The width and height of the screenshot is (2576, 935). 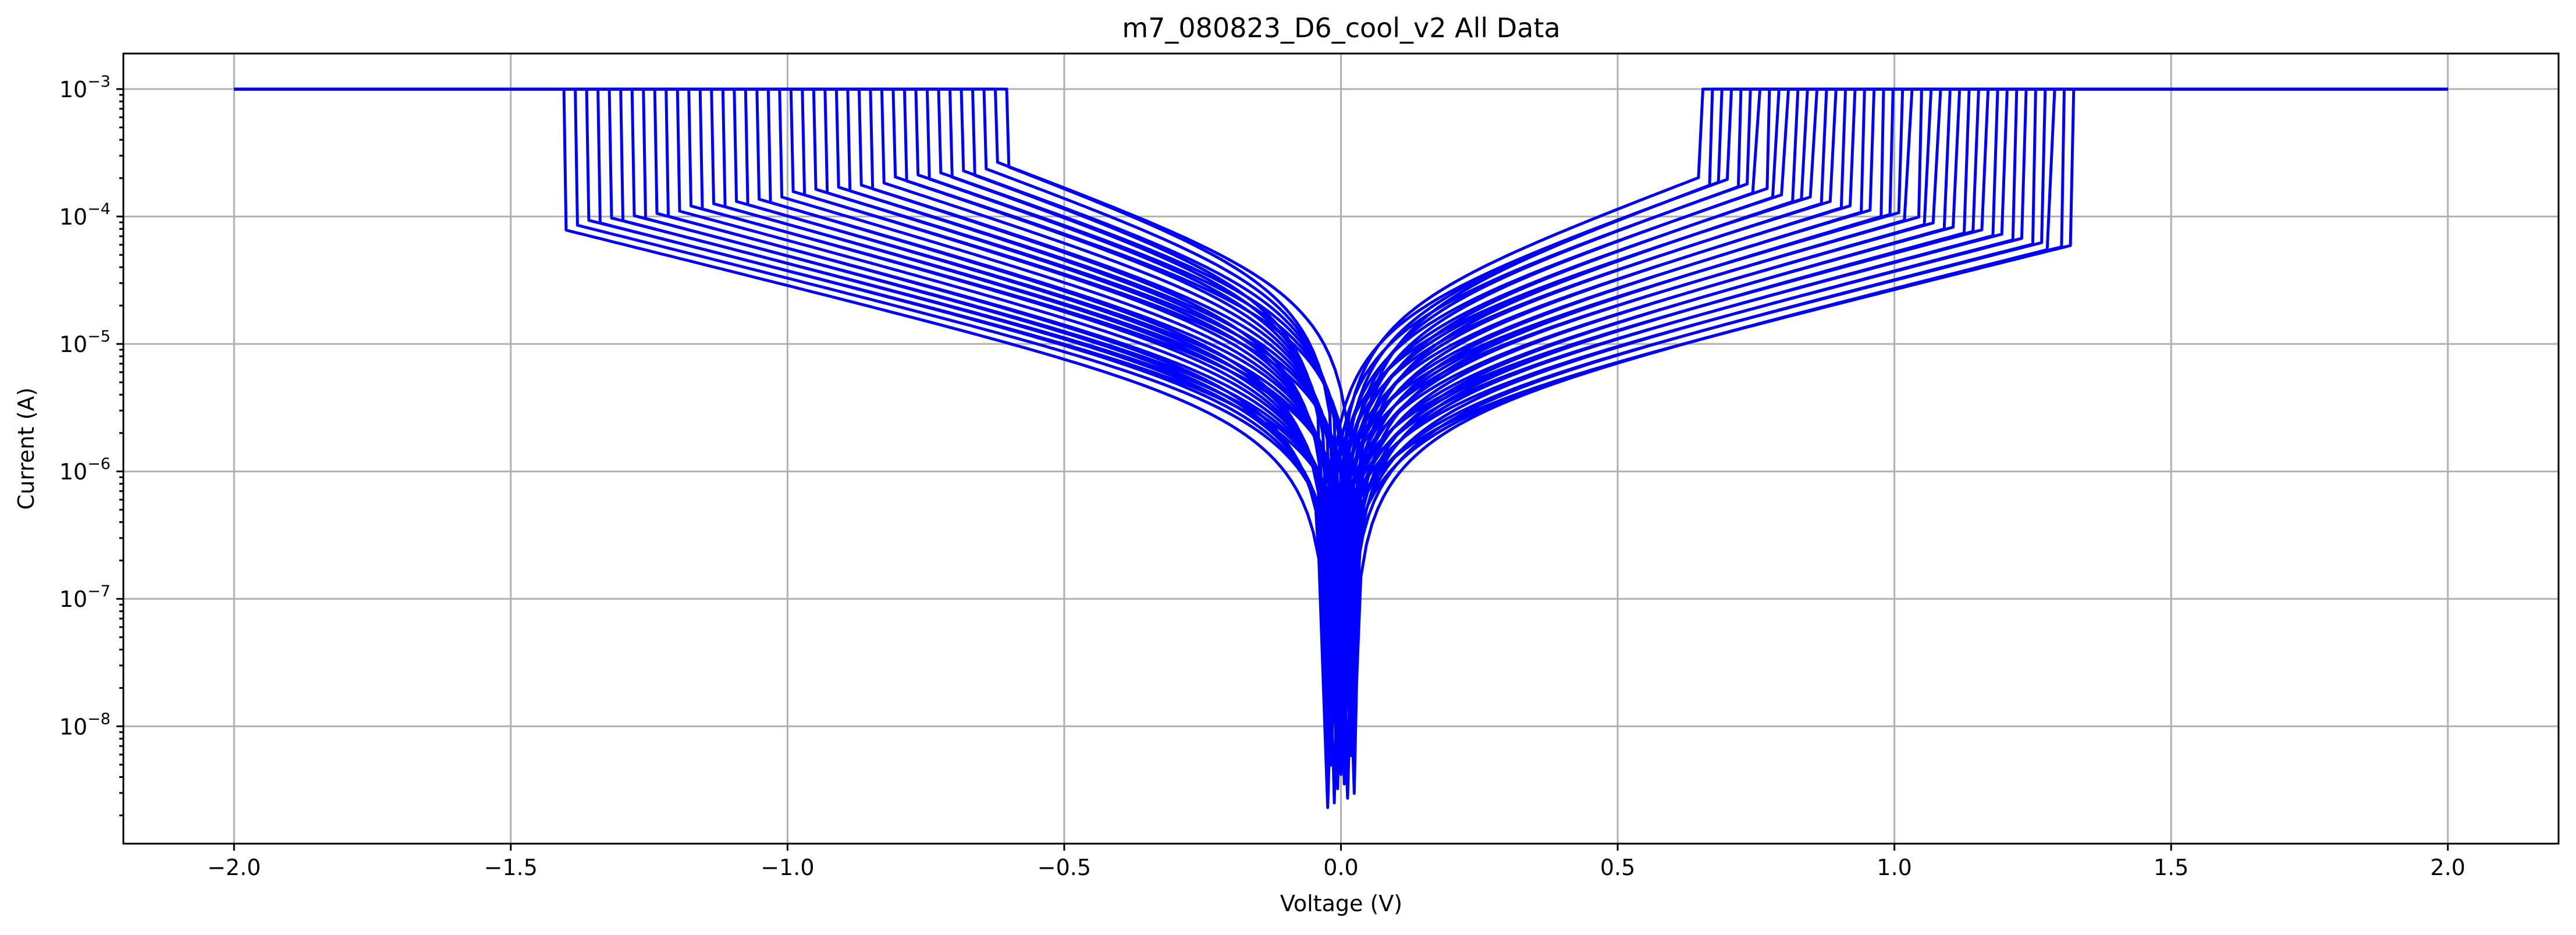 What do you see at coordinates (85, 725) in the screenshot?
I see `y-tick-label: 10⁻⁸` at bounding box center [85, 725].